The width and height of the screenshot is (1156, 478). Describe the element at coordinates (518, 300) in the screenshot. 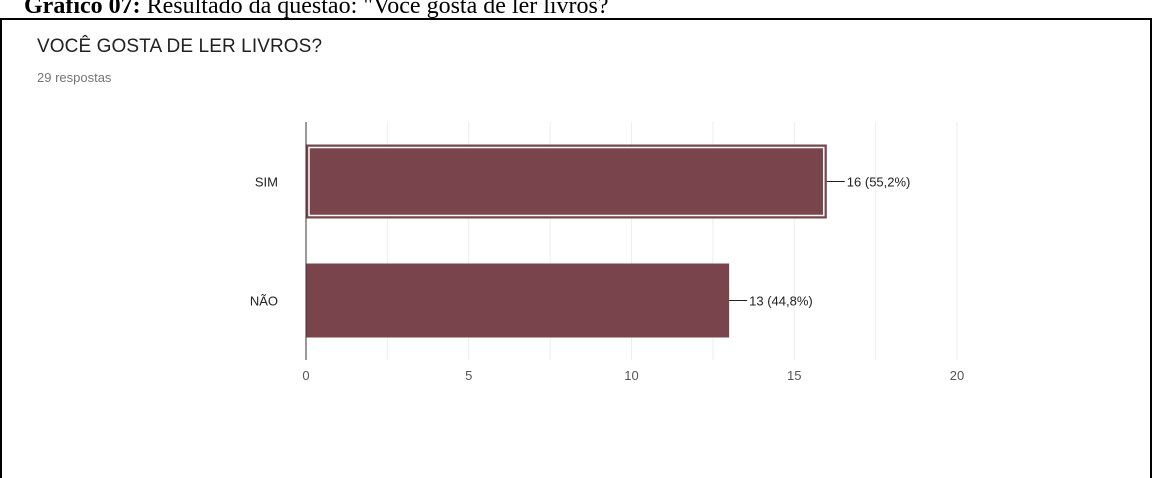

I see `bar-nao` at that location.